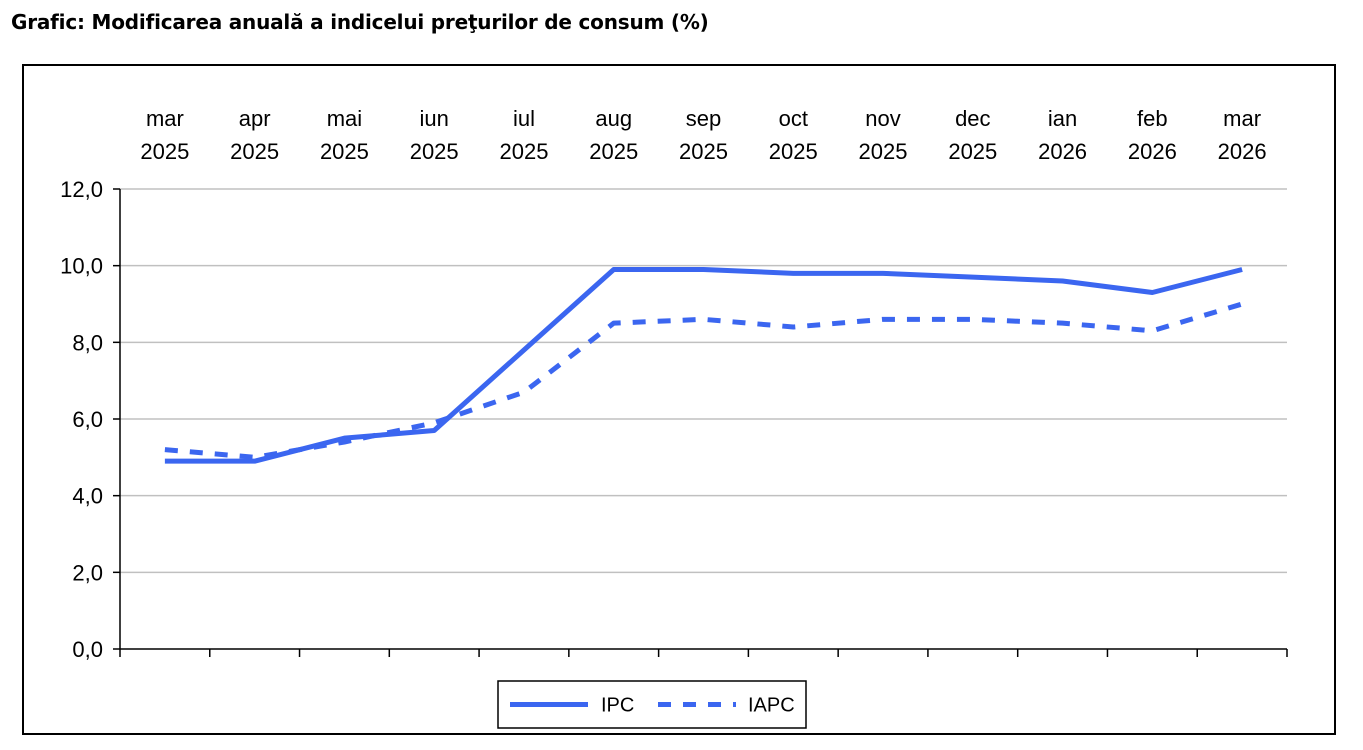 The height and width of the screenshot is (750, 1363). I want to click on x-tick-label: feb 2026, so click(1152, 135).